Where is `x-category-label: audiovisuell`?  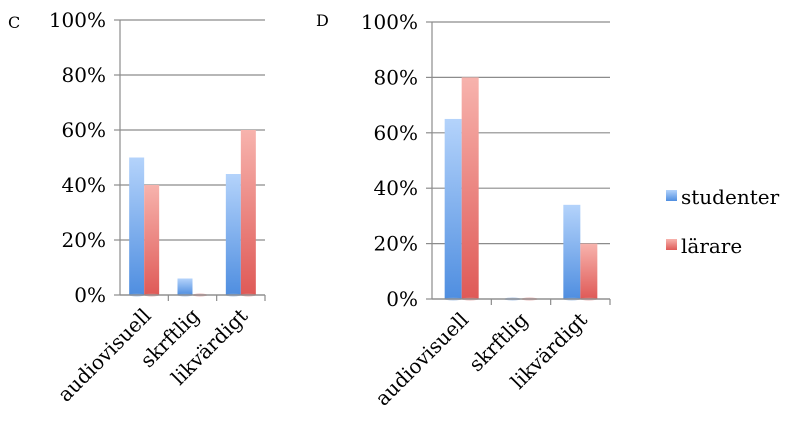
x-category-label: audiovisuell is located at coordinates (421, 359).